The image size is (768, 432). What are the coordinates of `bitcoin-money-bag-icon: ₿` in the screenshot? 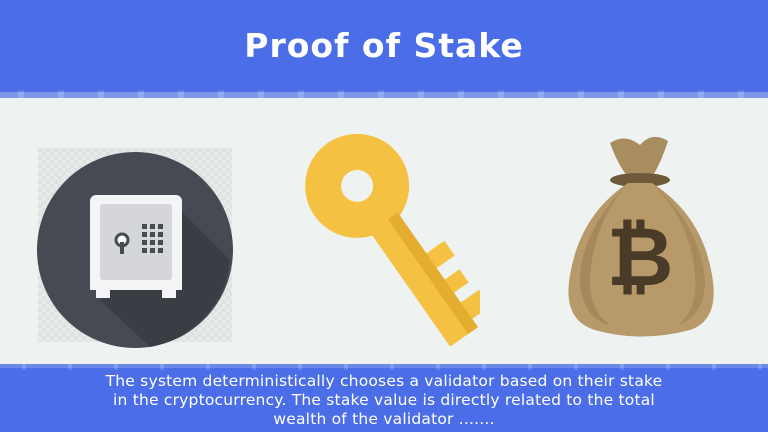 It's located at (641, 236).